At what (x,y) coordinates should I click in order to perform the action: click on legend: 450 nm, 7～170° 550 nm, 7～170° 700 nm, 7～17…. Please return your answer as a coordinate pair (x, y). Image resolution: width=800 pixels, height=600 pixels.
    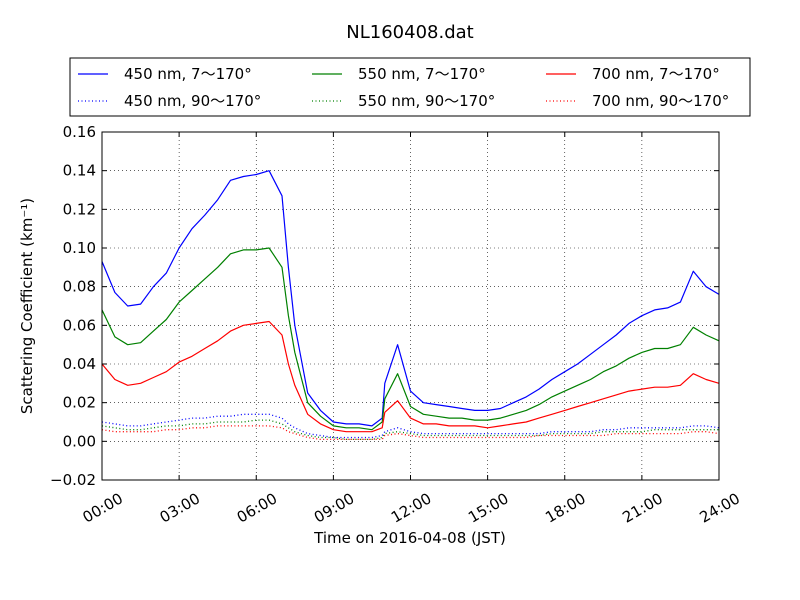
    Looking at the image, I should click on (410, 87).